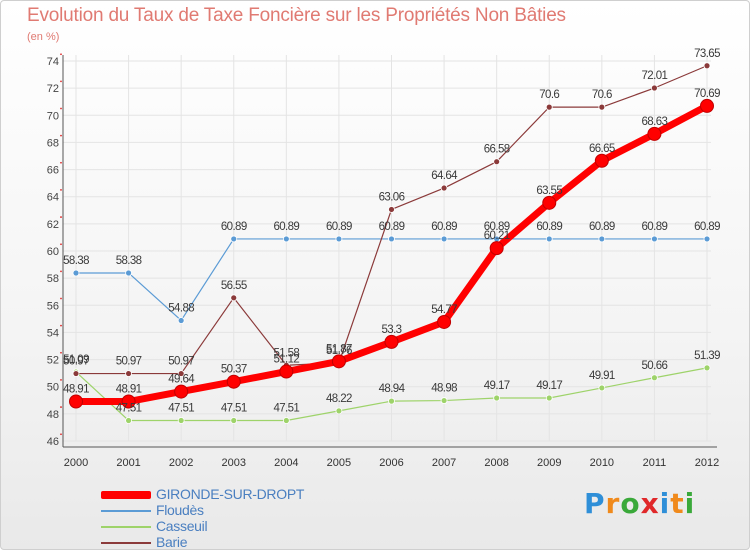 This screenshot has height=550, width=750. Describe the element at coordinates (53, 361) in the screenshot. I see `y-tick-label-52: 52` at that location.